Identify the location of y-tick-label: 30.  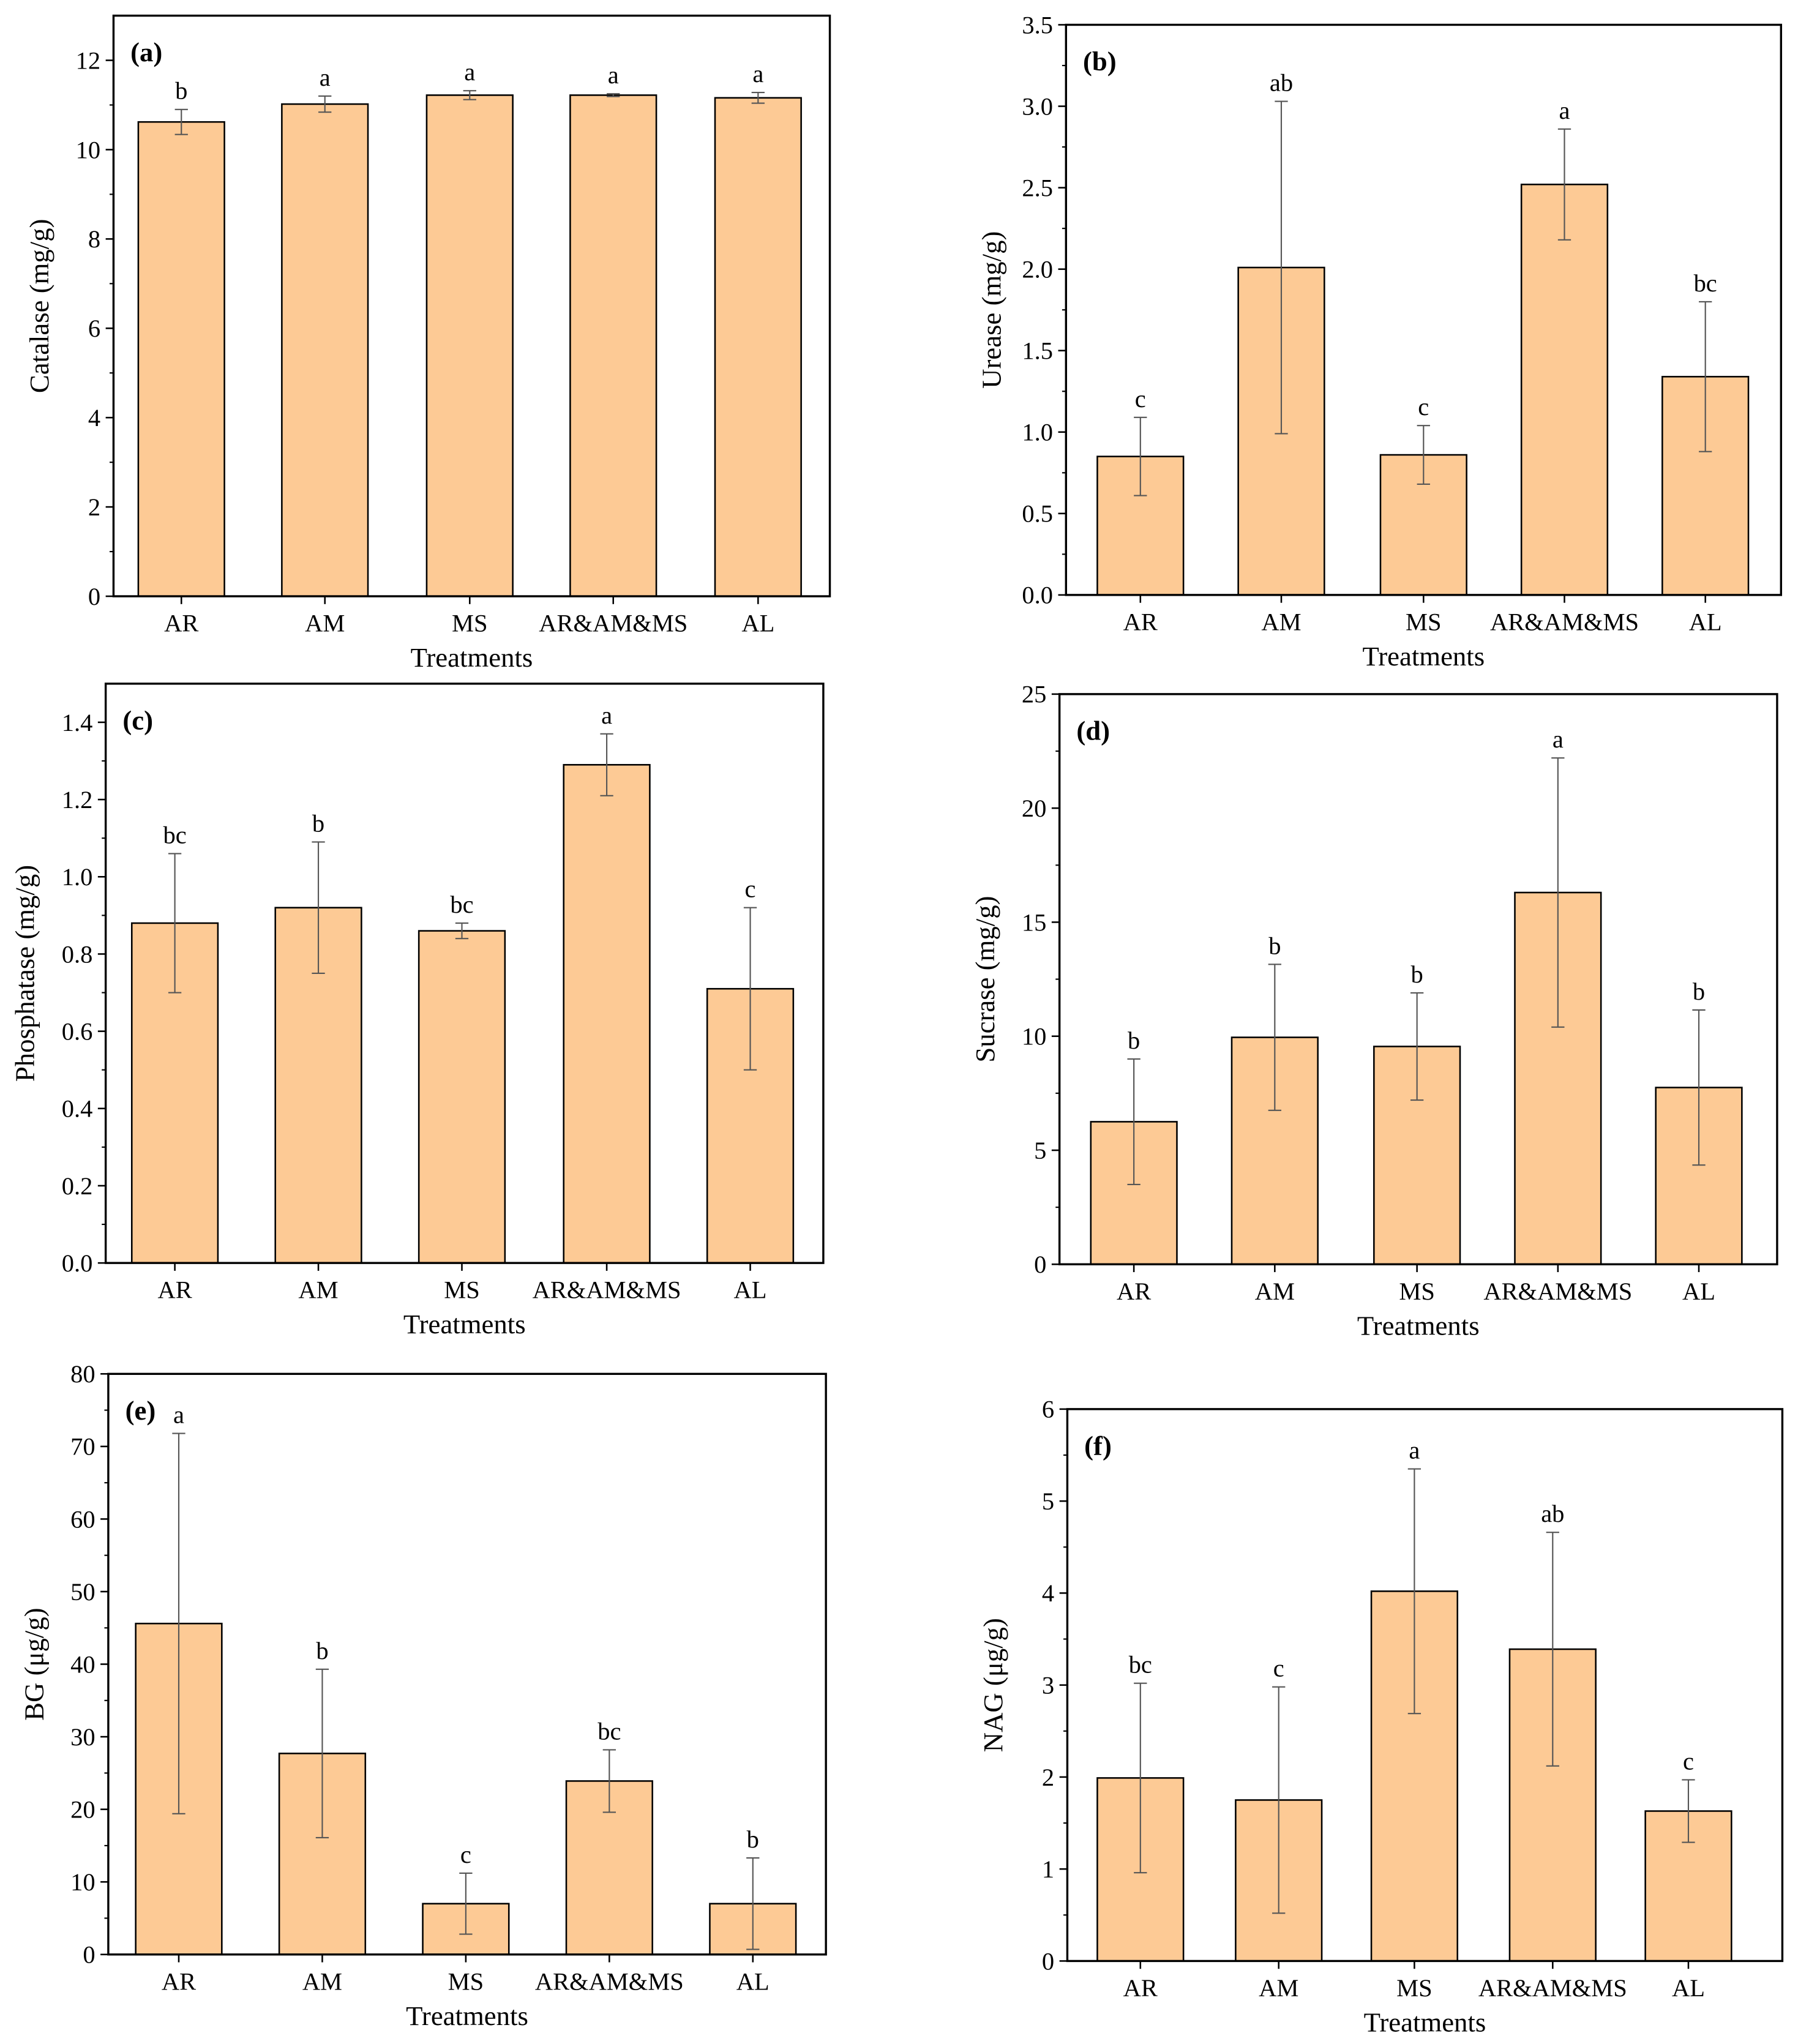
(82, 1737).